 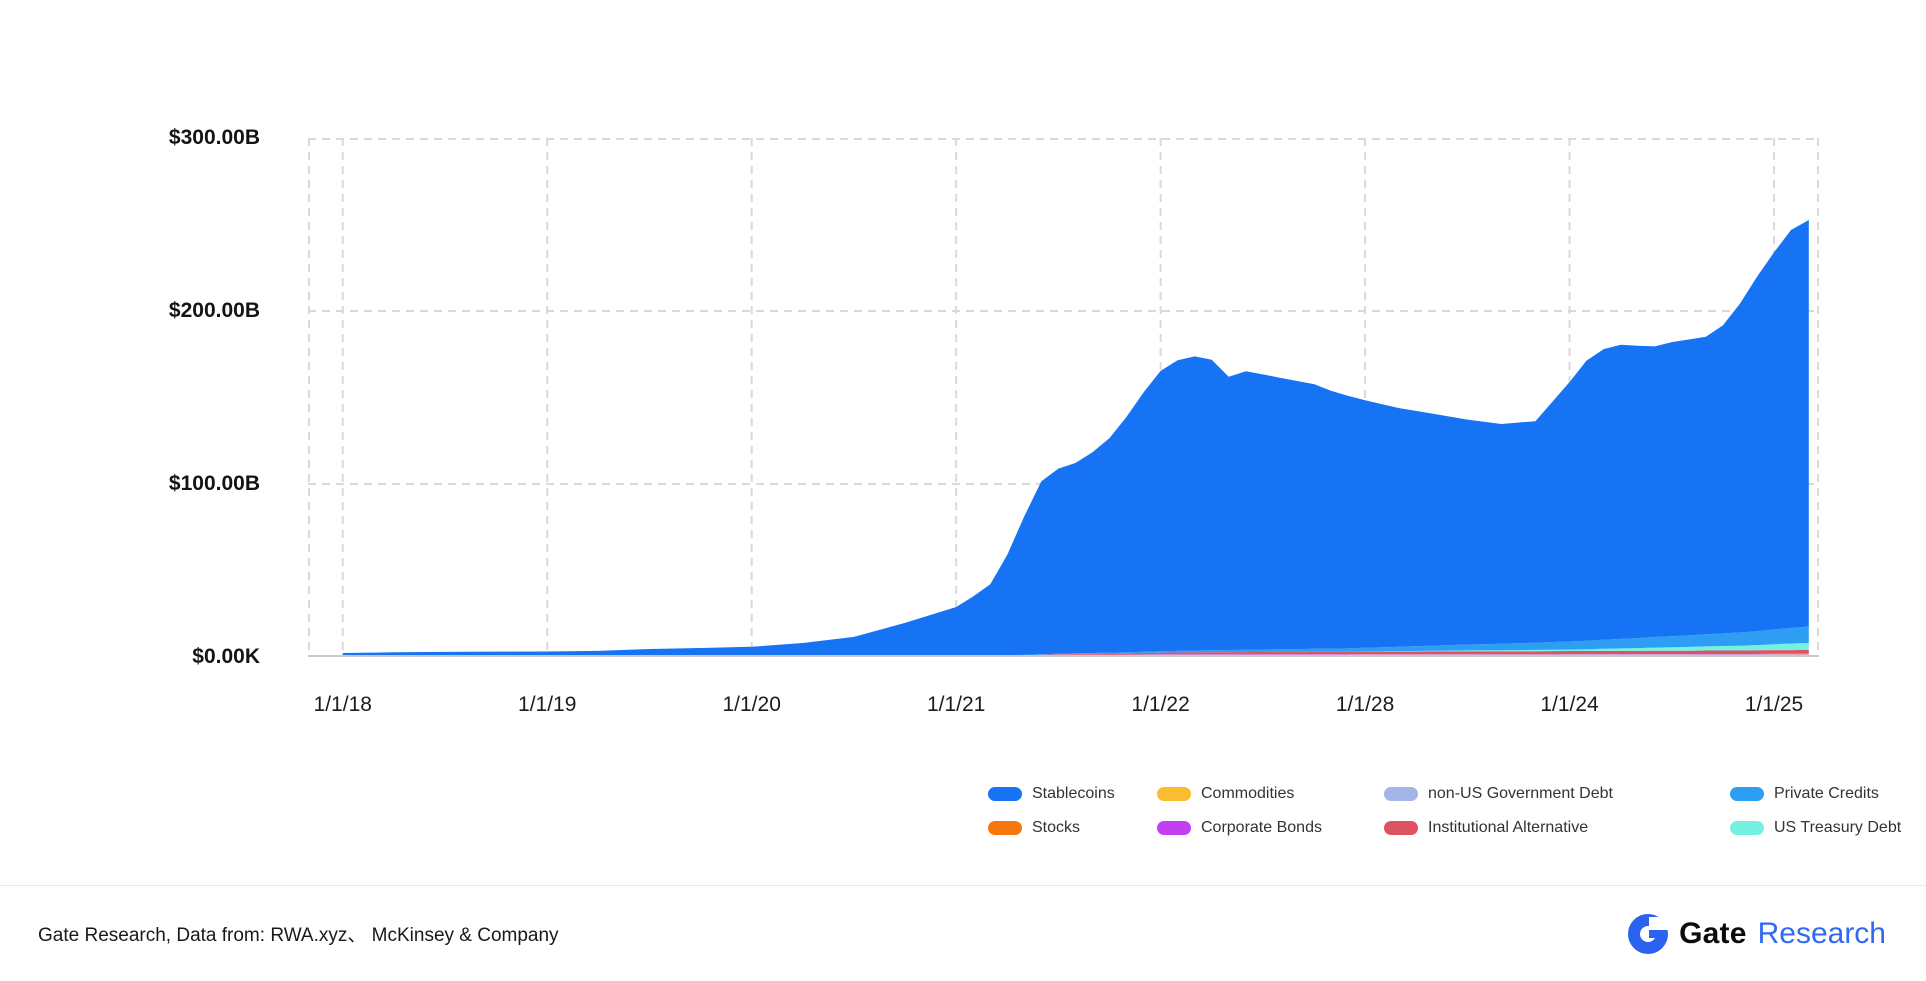 What do you see at coordinates (547, 704) in the screenshot?
I see `x-tick-label: 1/1/19` at bounding box center [547, 704].